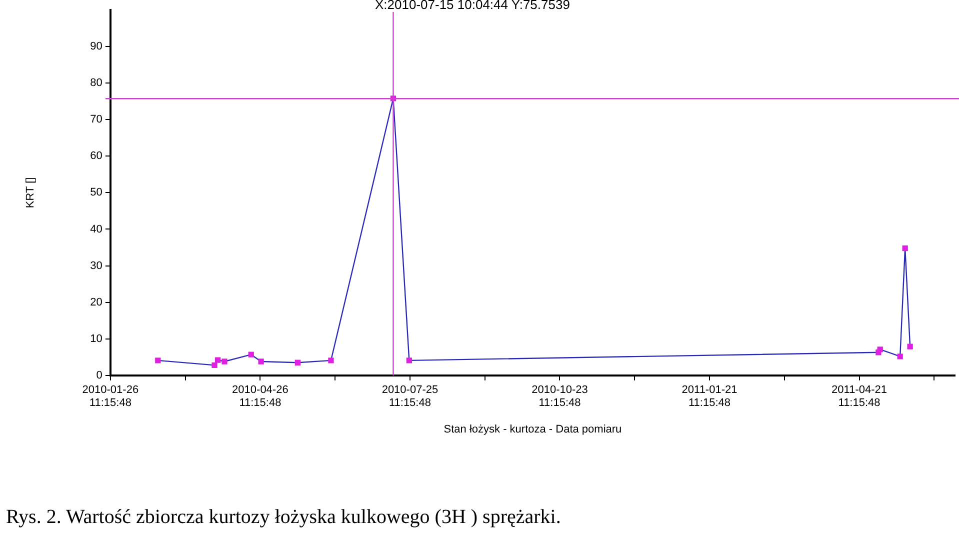  I want to click on y-tick-label: 80, so click(96, 83).